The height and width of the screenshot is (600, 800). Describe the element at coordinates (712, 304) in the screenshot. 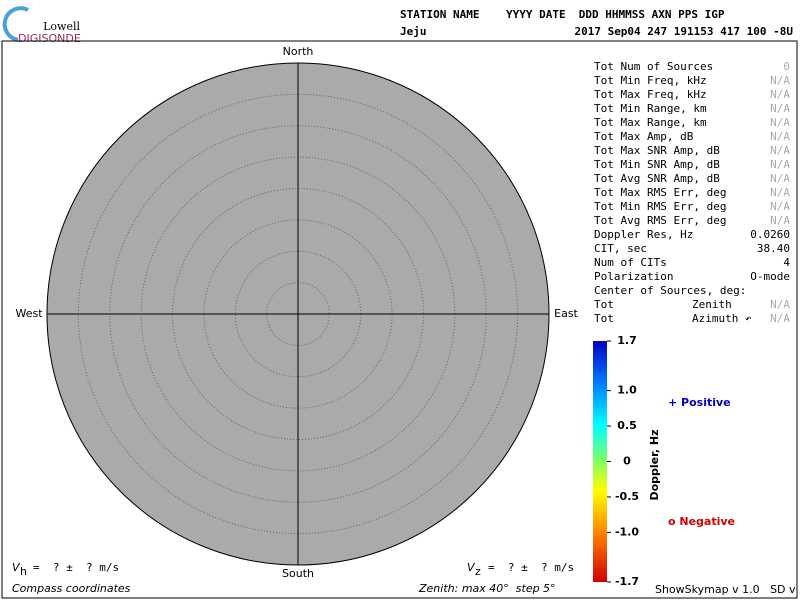

I see `row-mid: Zenith` at that location.